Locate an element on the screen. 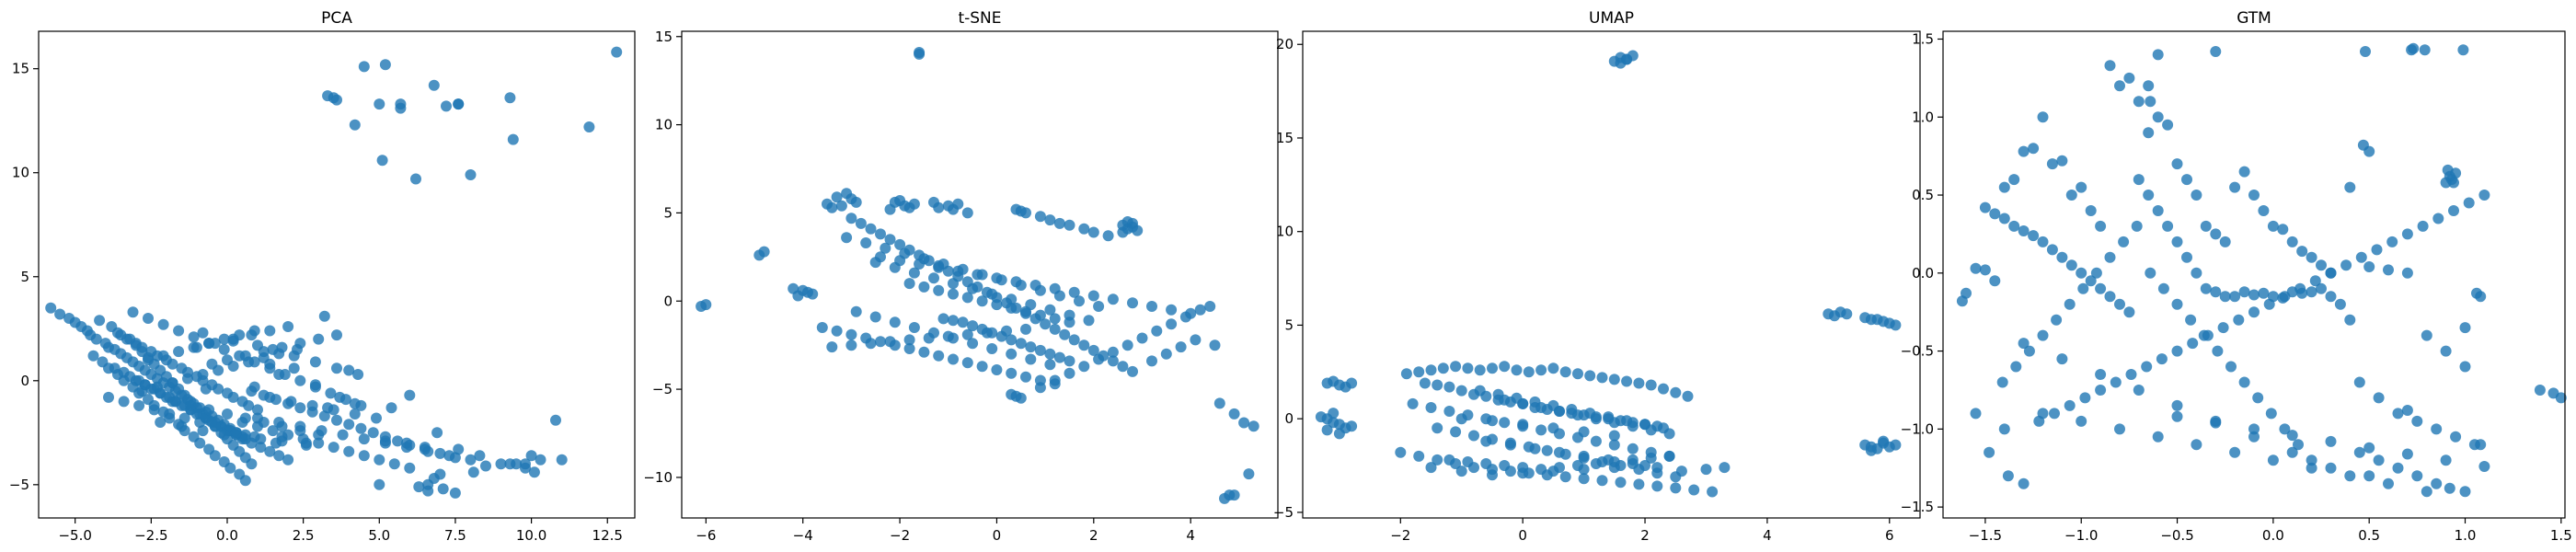  y-tick-label: 10 is located at coordinates (1285, 232).